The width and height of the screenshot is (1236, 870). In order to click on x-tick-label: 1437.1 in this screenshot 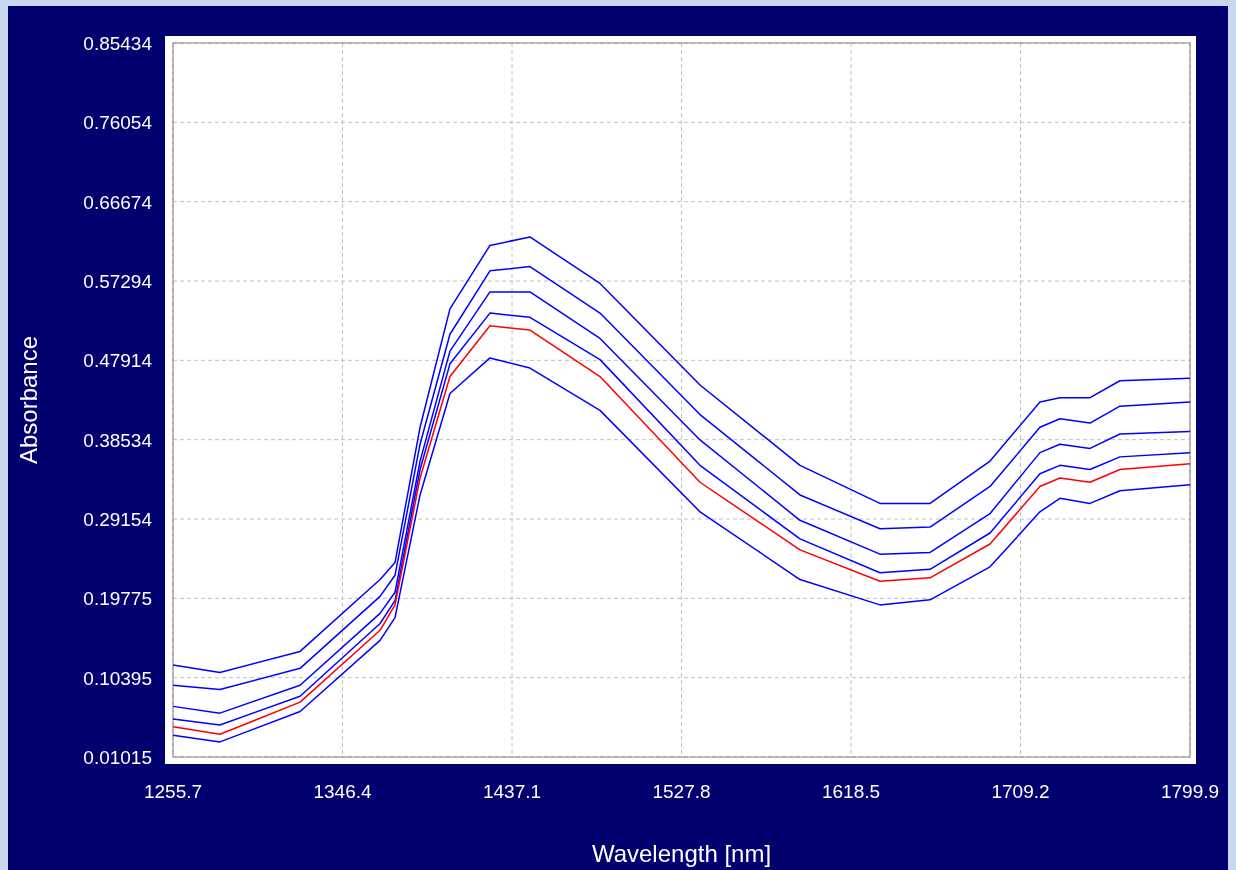, I will do `click(512, 791)`.